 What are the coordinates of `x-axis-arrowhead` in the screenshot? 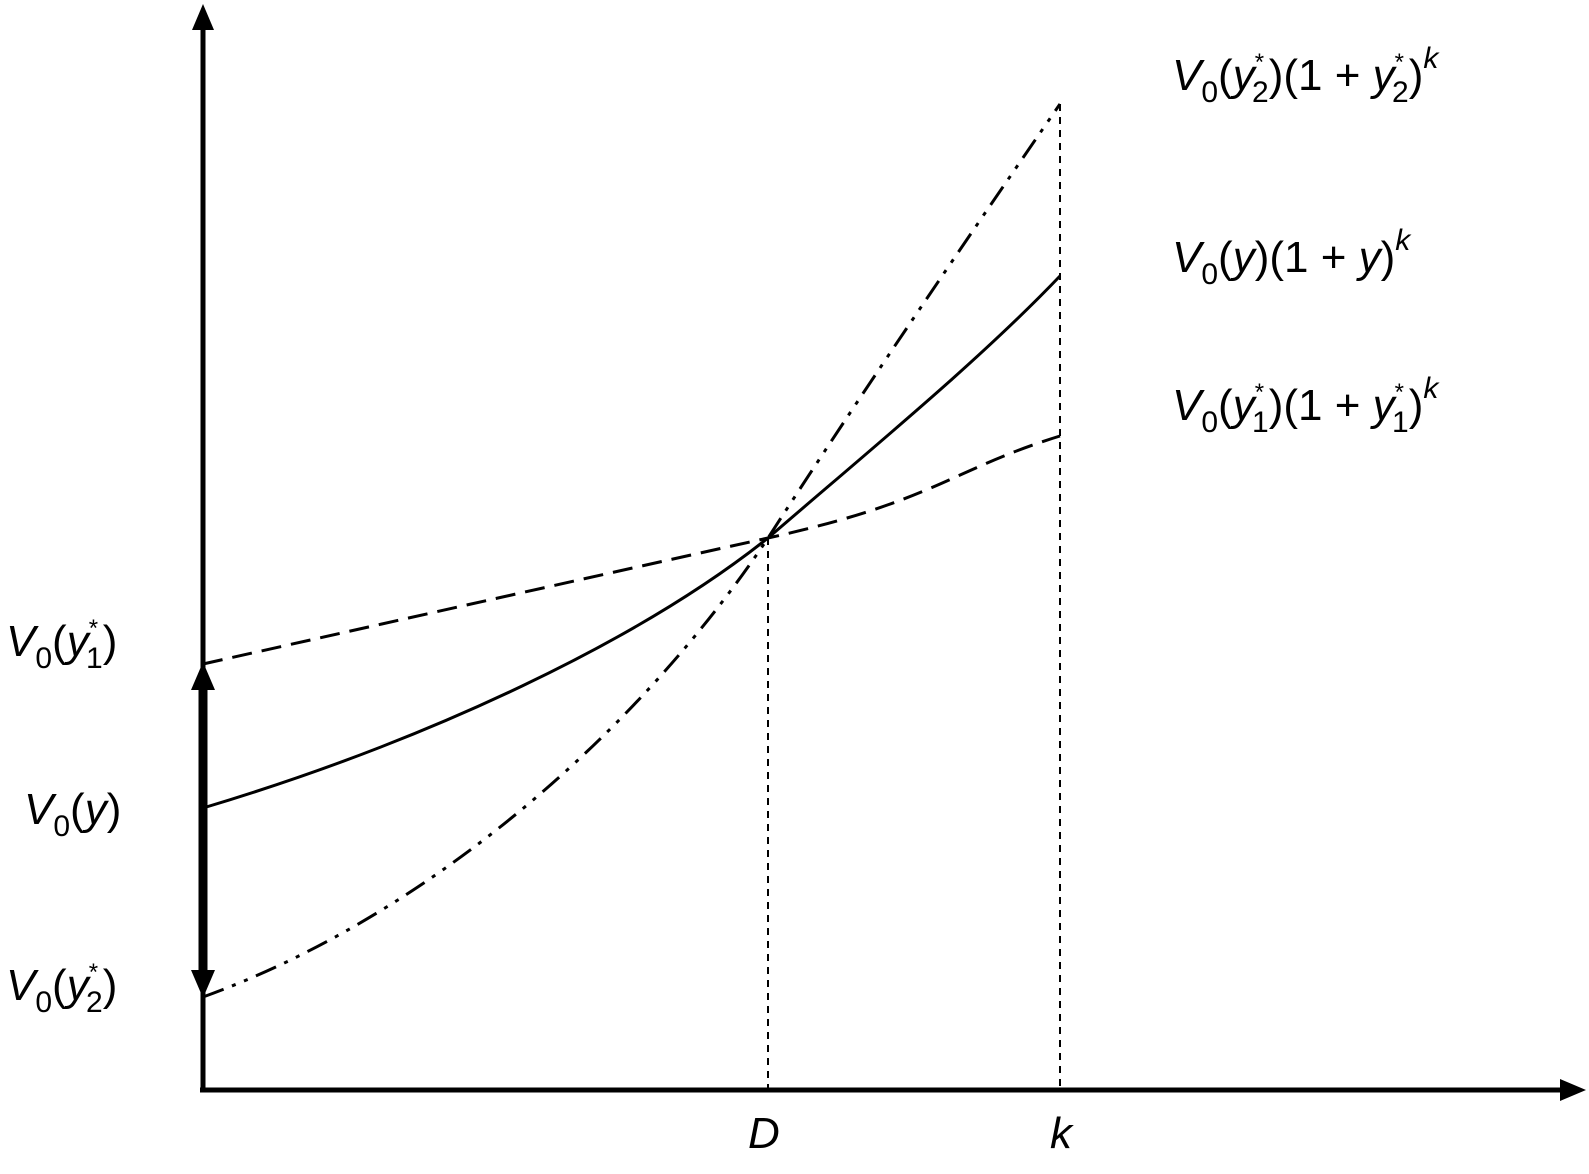 It's located at (1573, 1090).